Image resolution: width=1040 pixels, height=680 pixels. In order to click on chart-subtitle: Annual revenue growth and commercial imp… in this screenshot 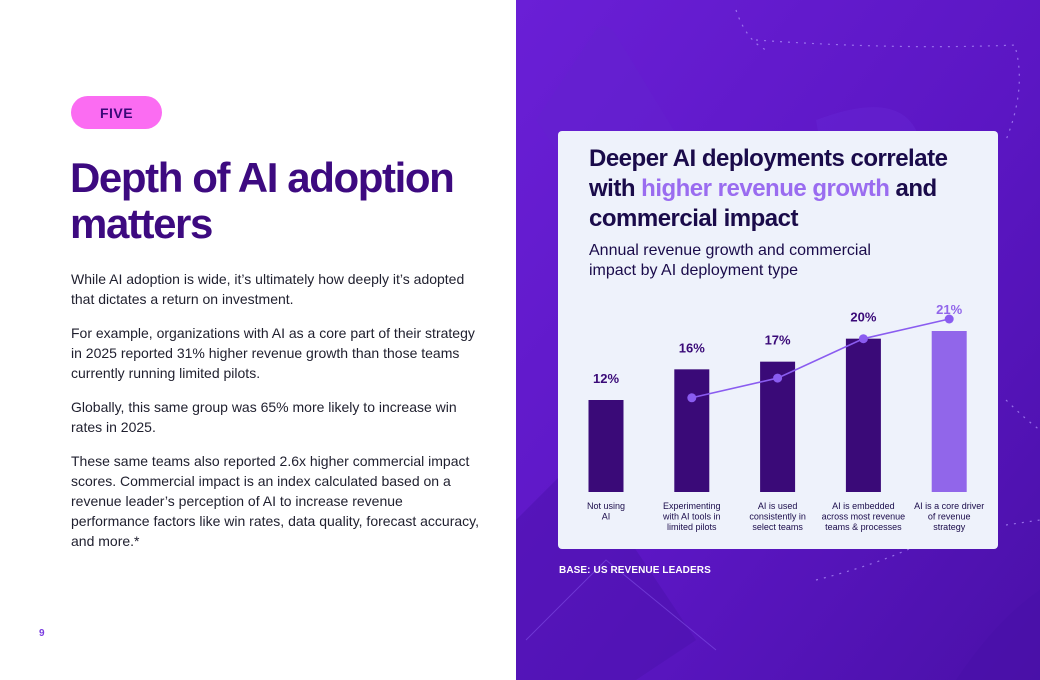, I will do `click(730, 260)`.